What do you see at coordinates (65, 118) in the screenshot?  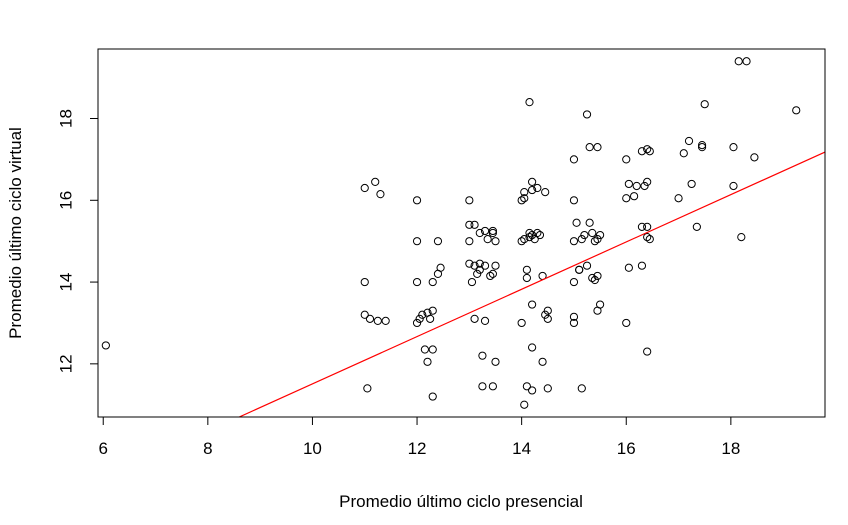 I see `y-tick-label: 18` at bounding box center [65, 118].